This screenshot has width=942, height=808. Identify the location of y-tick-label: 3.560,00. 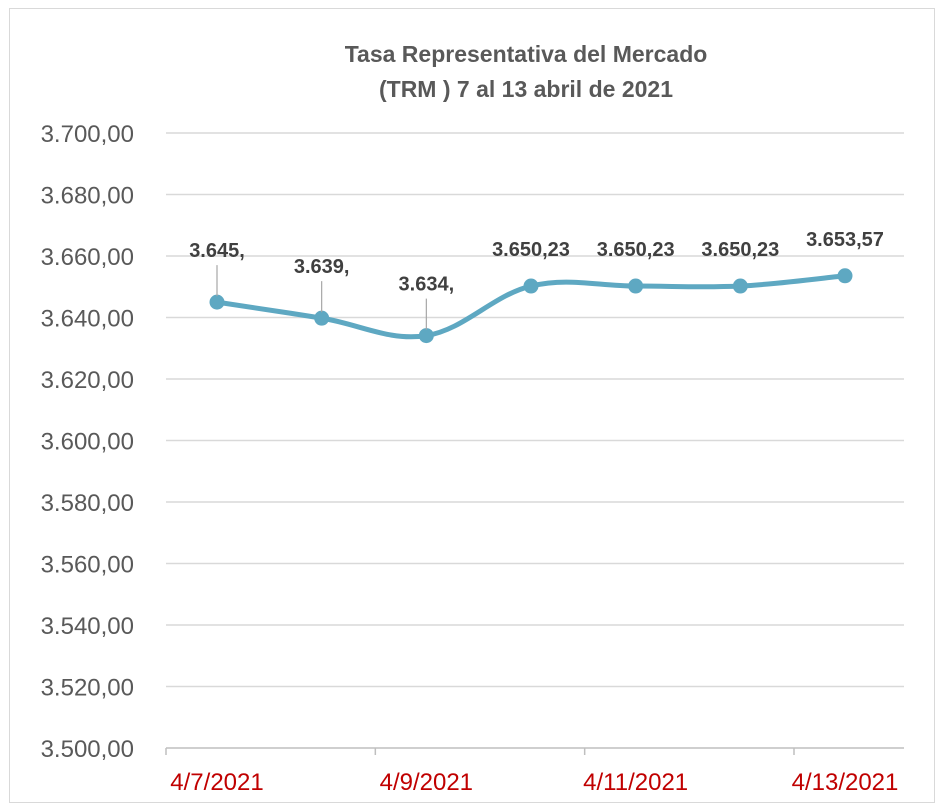
(87, 565).